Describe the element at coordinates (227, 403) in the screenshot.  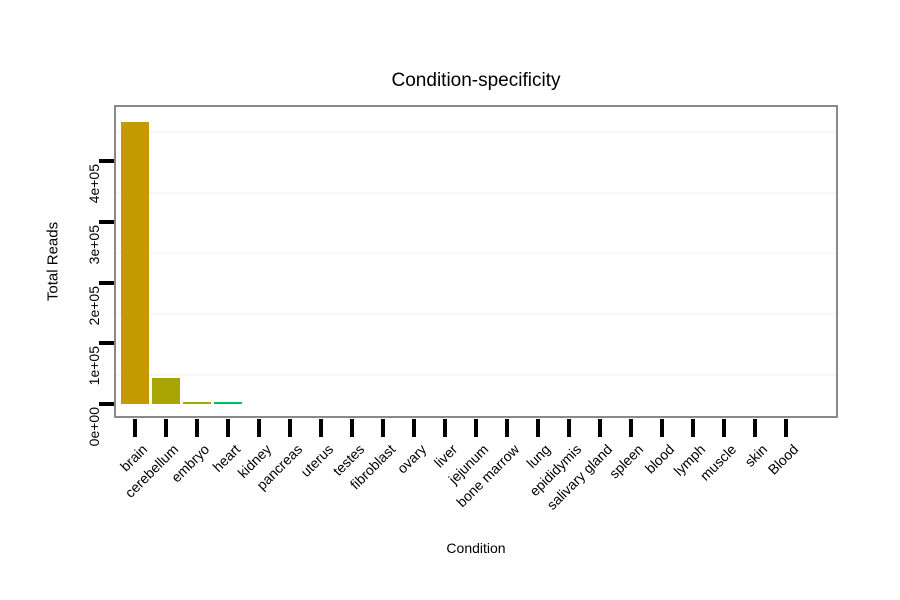
I see `bar-heart` at that location.